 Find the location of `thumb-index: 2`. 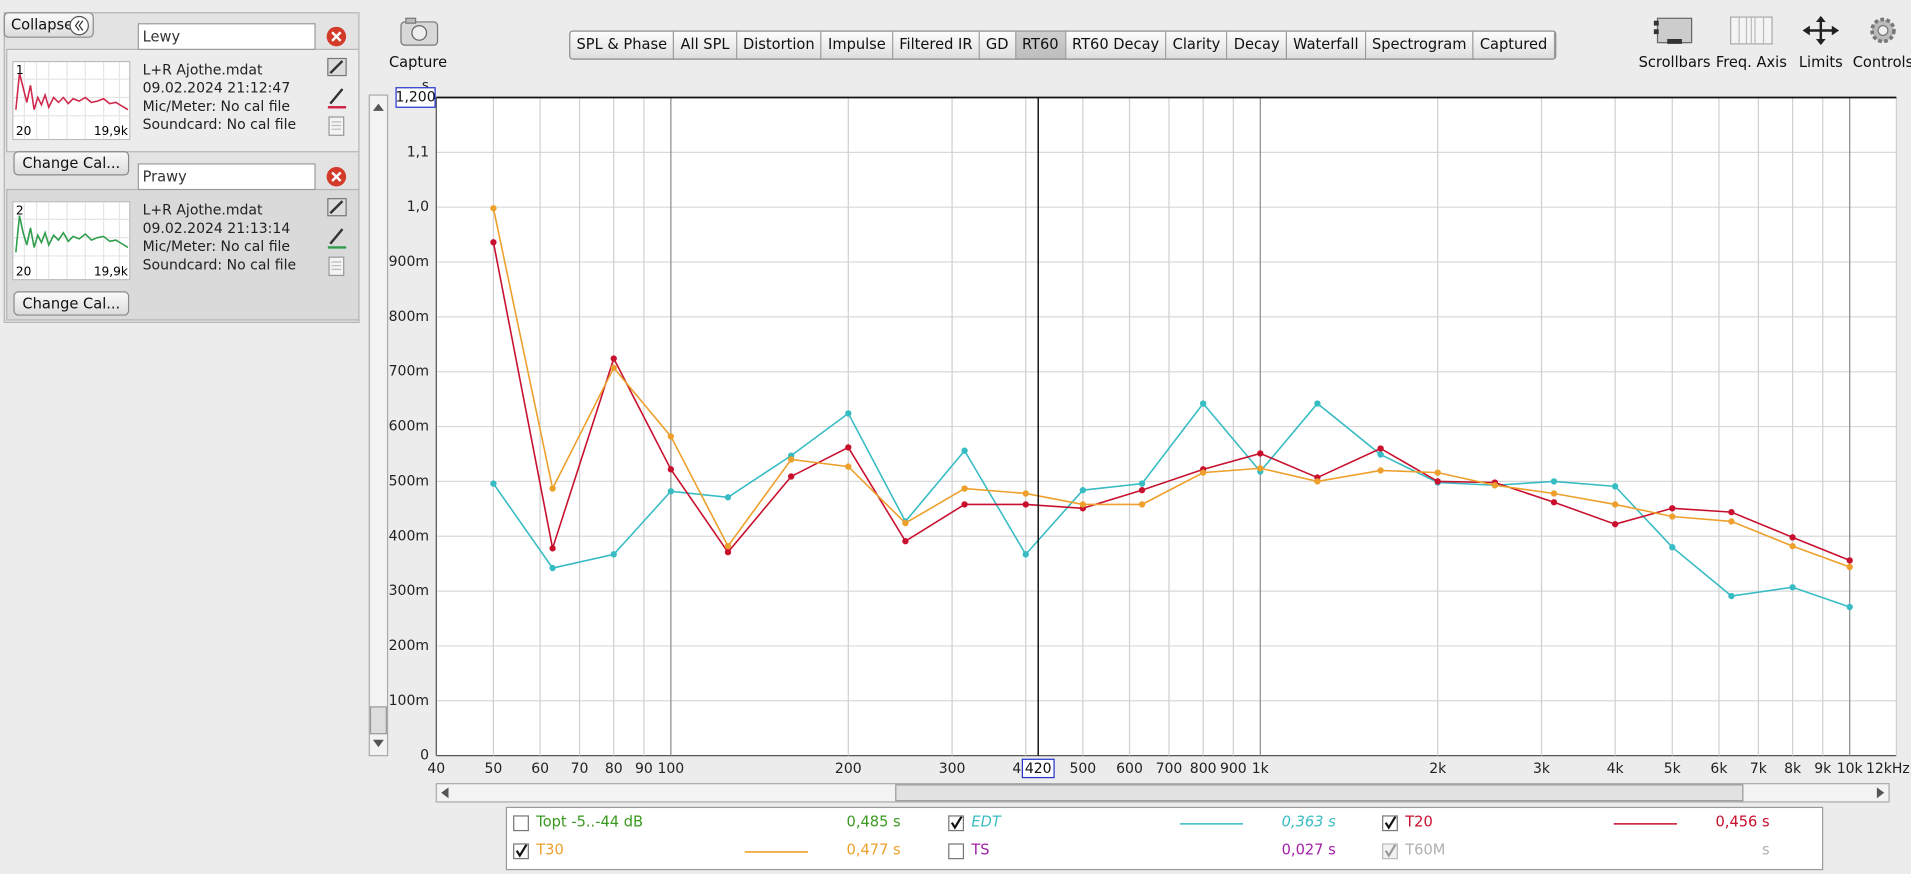

thumb-index: 2 is located at coordinates (20, 210).